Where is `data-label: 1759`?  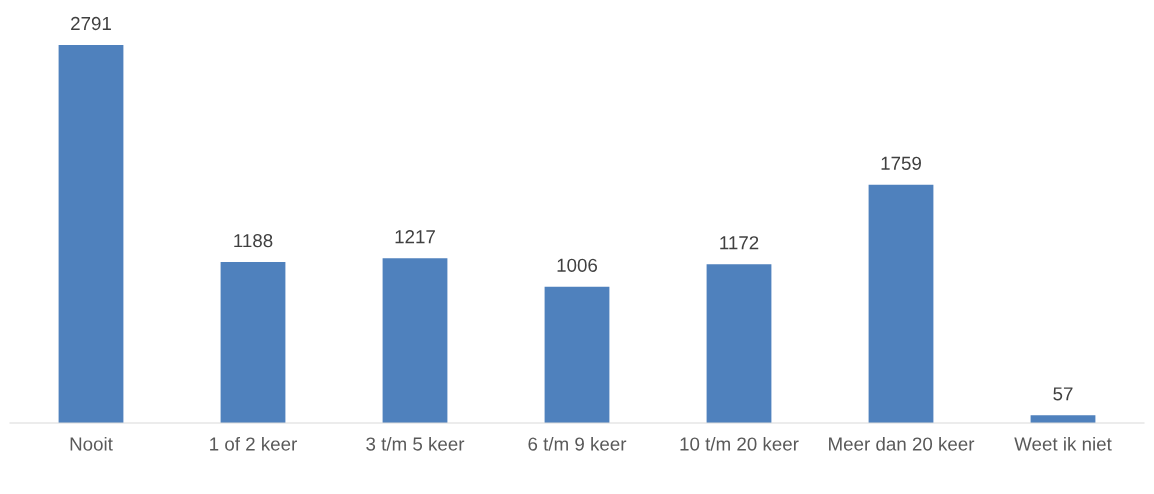
data-label: 1759 is located at coordinates (901, 163).